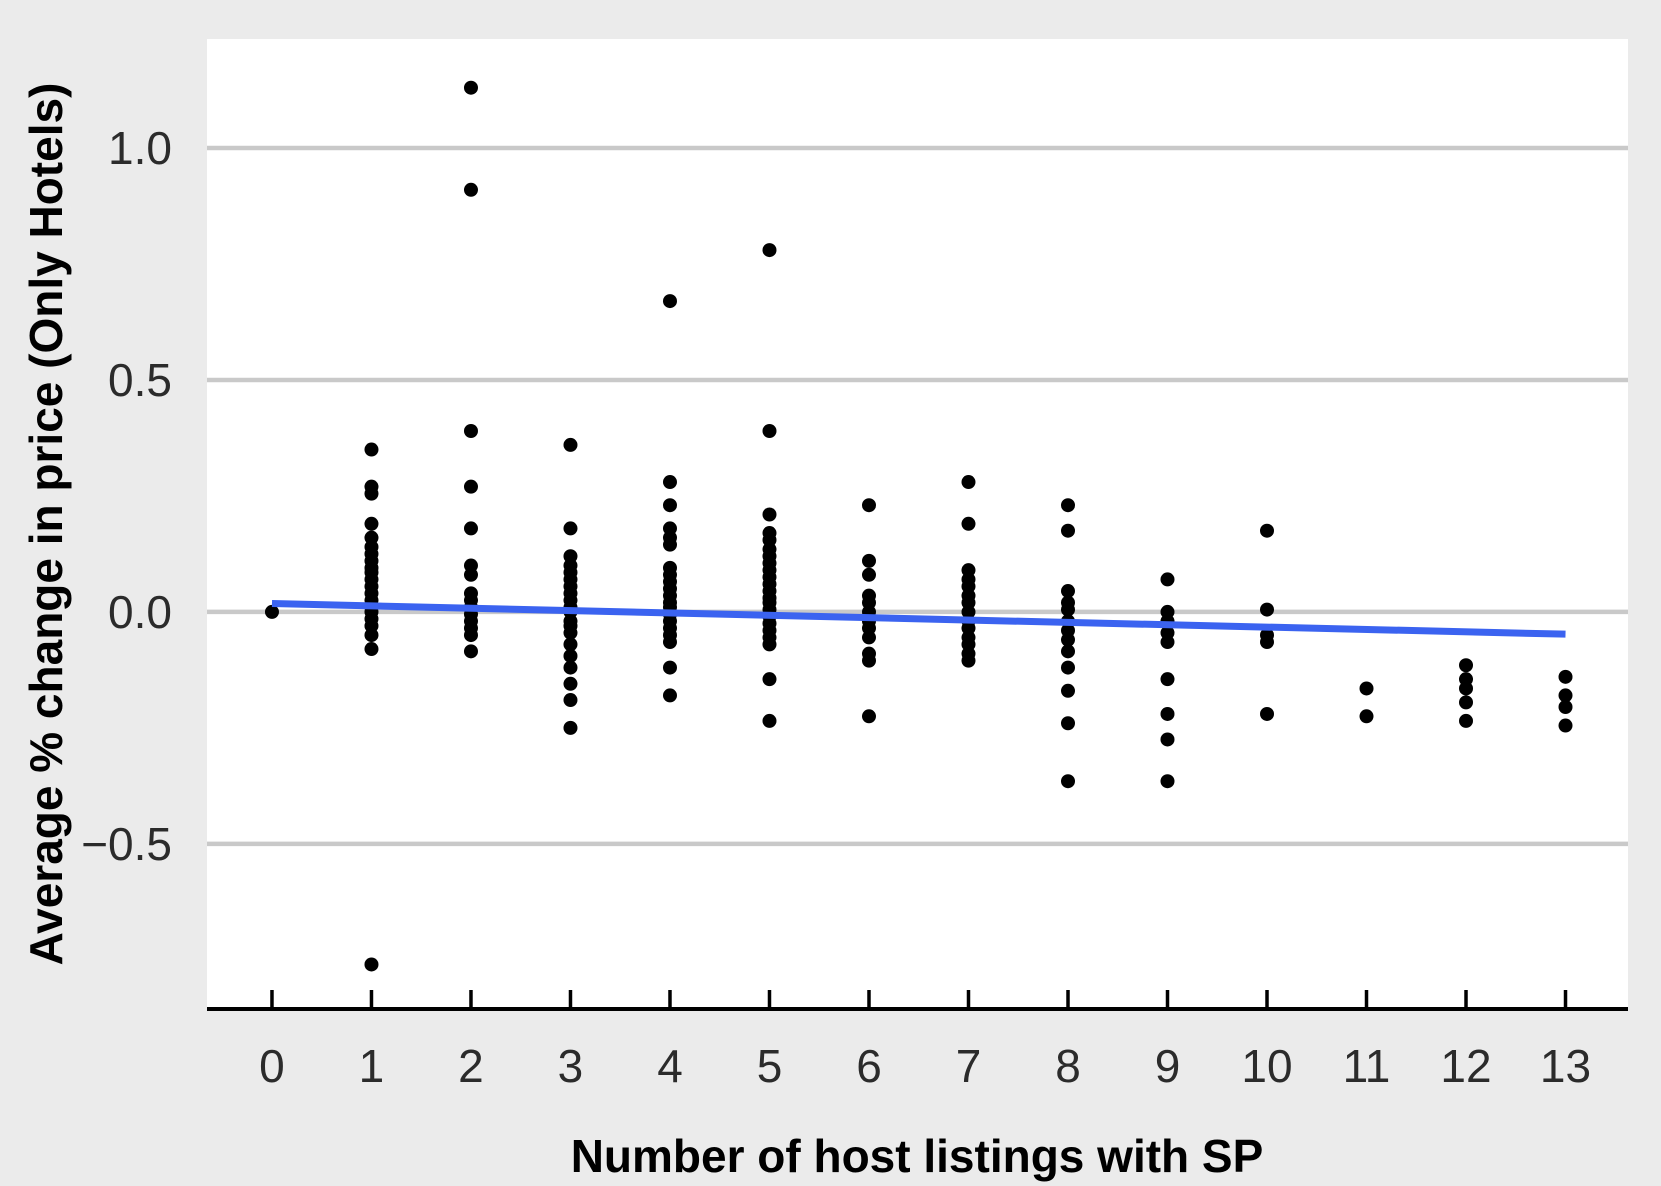 The image size is (1661, 1186). What do you see at coordinates (1068, 1066) in the screenshot?
I see `x-tick-label: 8` at bounding box center [1068, 1066].